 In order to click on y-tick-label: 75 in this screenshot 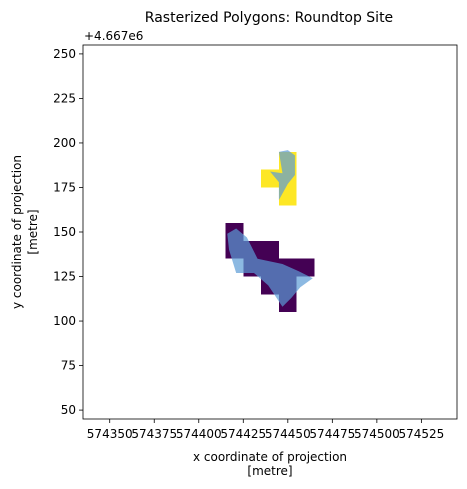, I will do `click(68, 366)`.